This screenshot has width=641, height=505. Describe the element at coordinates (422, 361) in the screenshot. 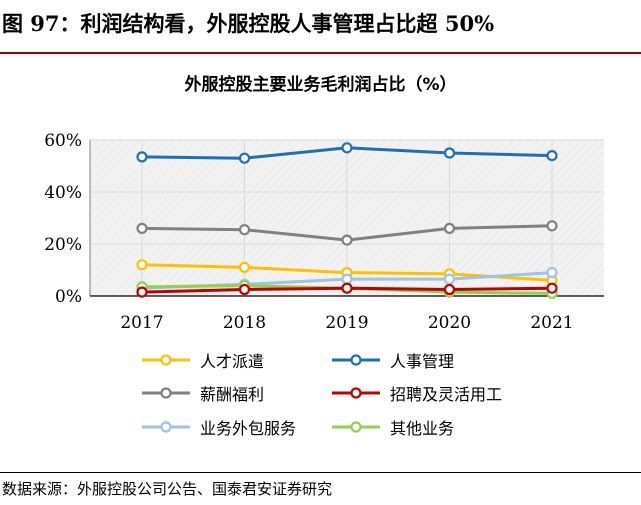

I see `legend-label: 人事管理` at that location.